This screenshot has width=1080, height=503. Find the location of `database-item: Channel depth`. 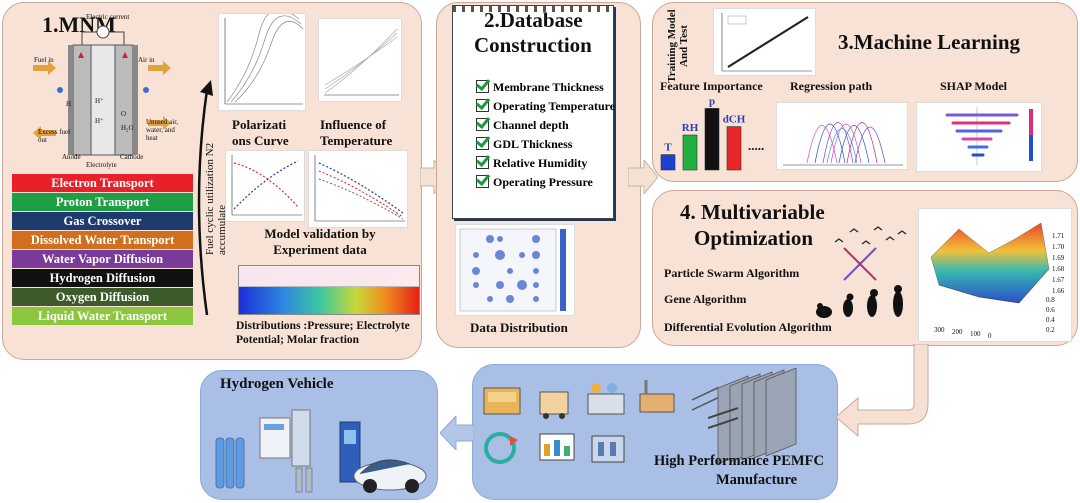

database-item: Channel depth is located at coordinates (522, 125).